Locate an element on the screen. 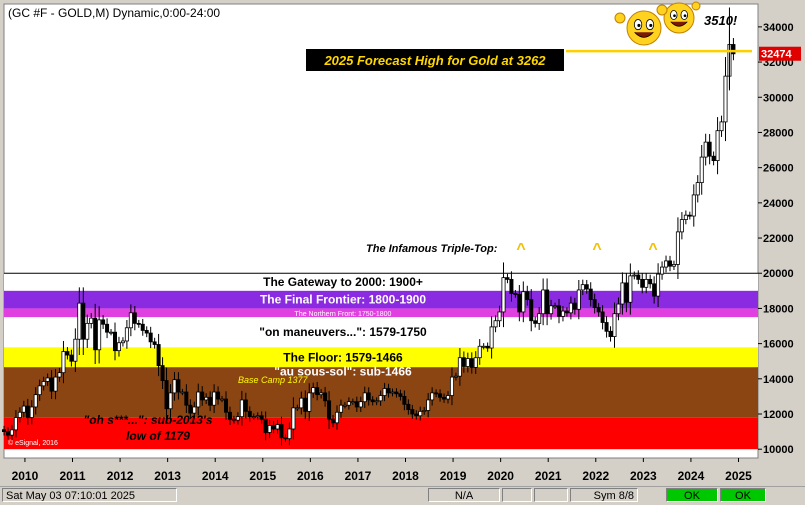 This screenshot has height=505, width=805. y-tick-label: 12000 is located at coordinates (778, 415).